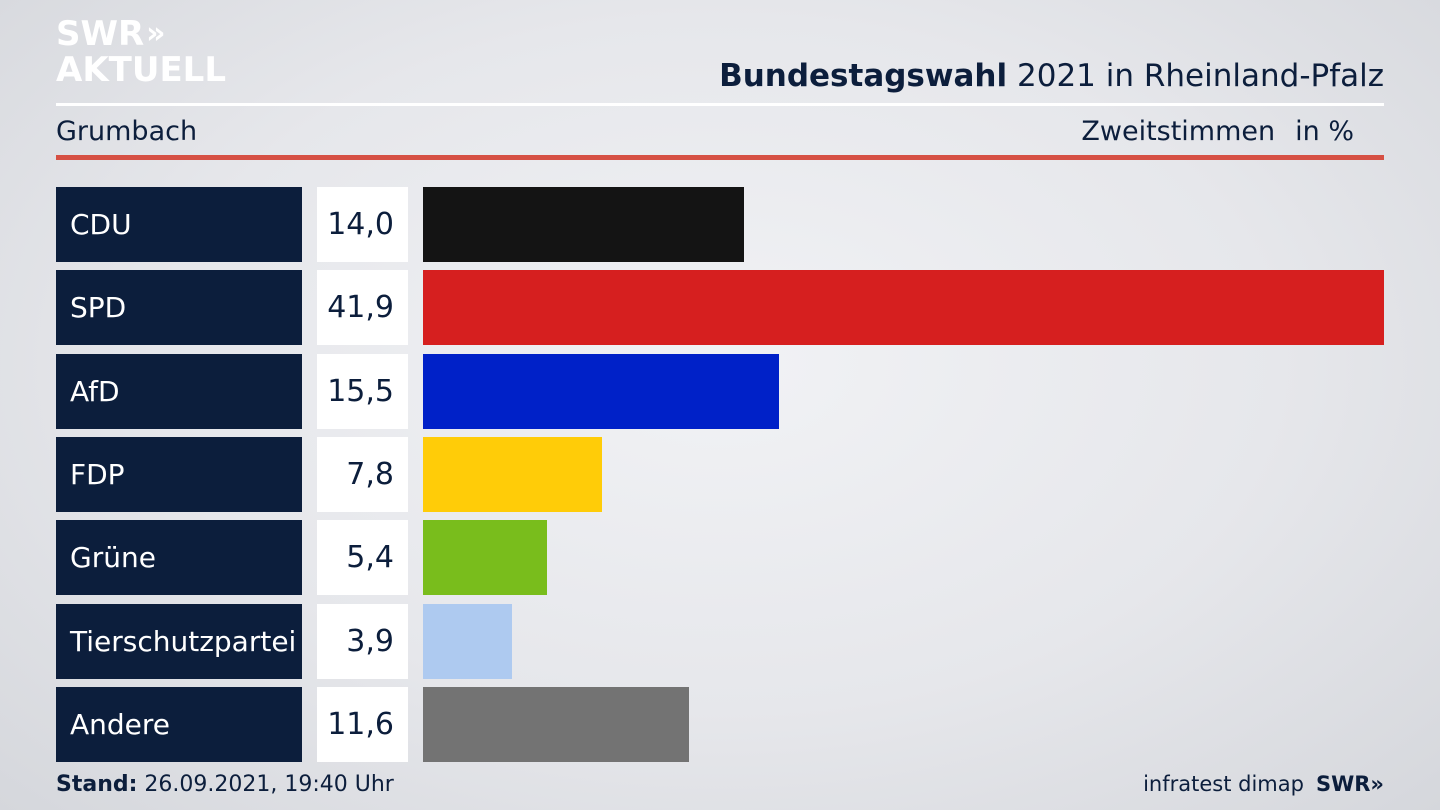 Image resolution: width=1440 pixels, height=810 pixels. I want to click on party-label-gruene: Grüne, so click(179, 557).